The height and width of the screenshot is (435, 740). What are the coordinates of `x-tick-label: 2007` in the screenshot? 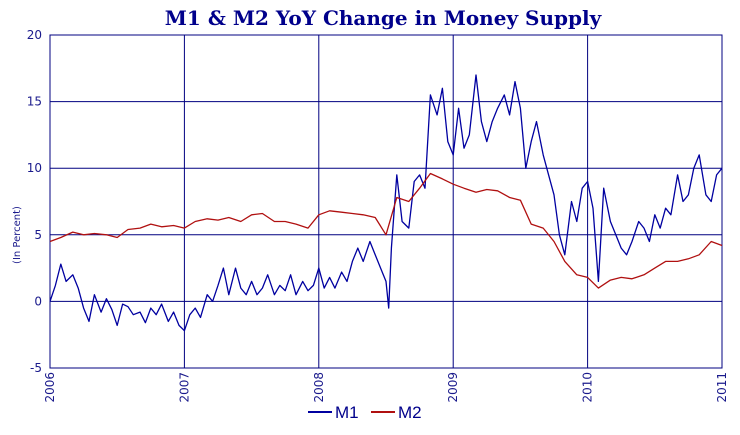 It's located at (184, 387).